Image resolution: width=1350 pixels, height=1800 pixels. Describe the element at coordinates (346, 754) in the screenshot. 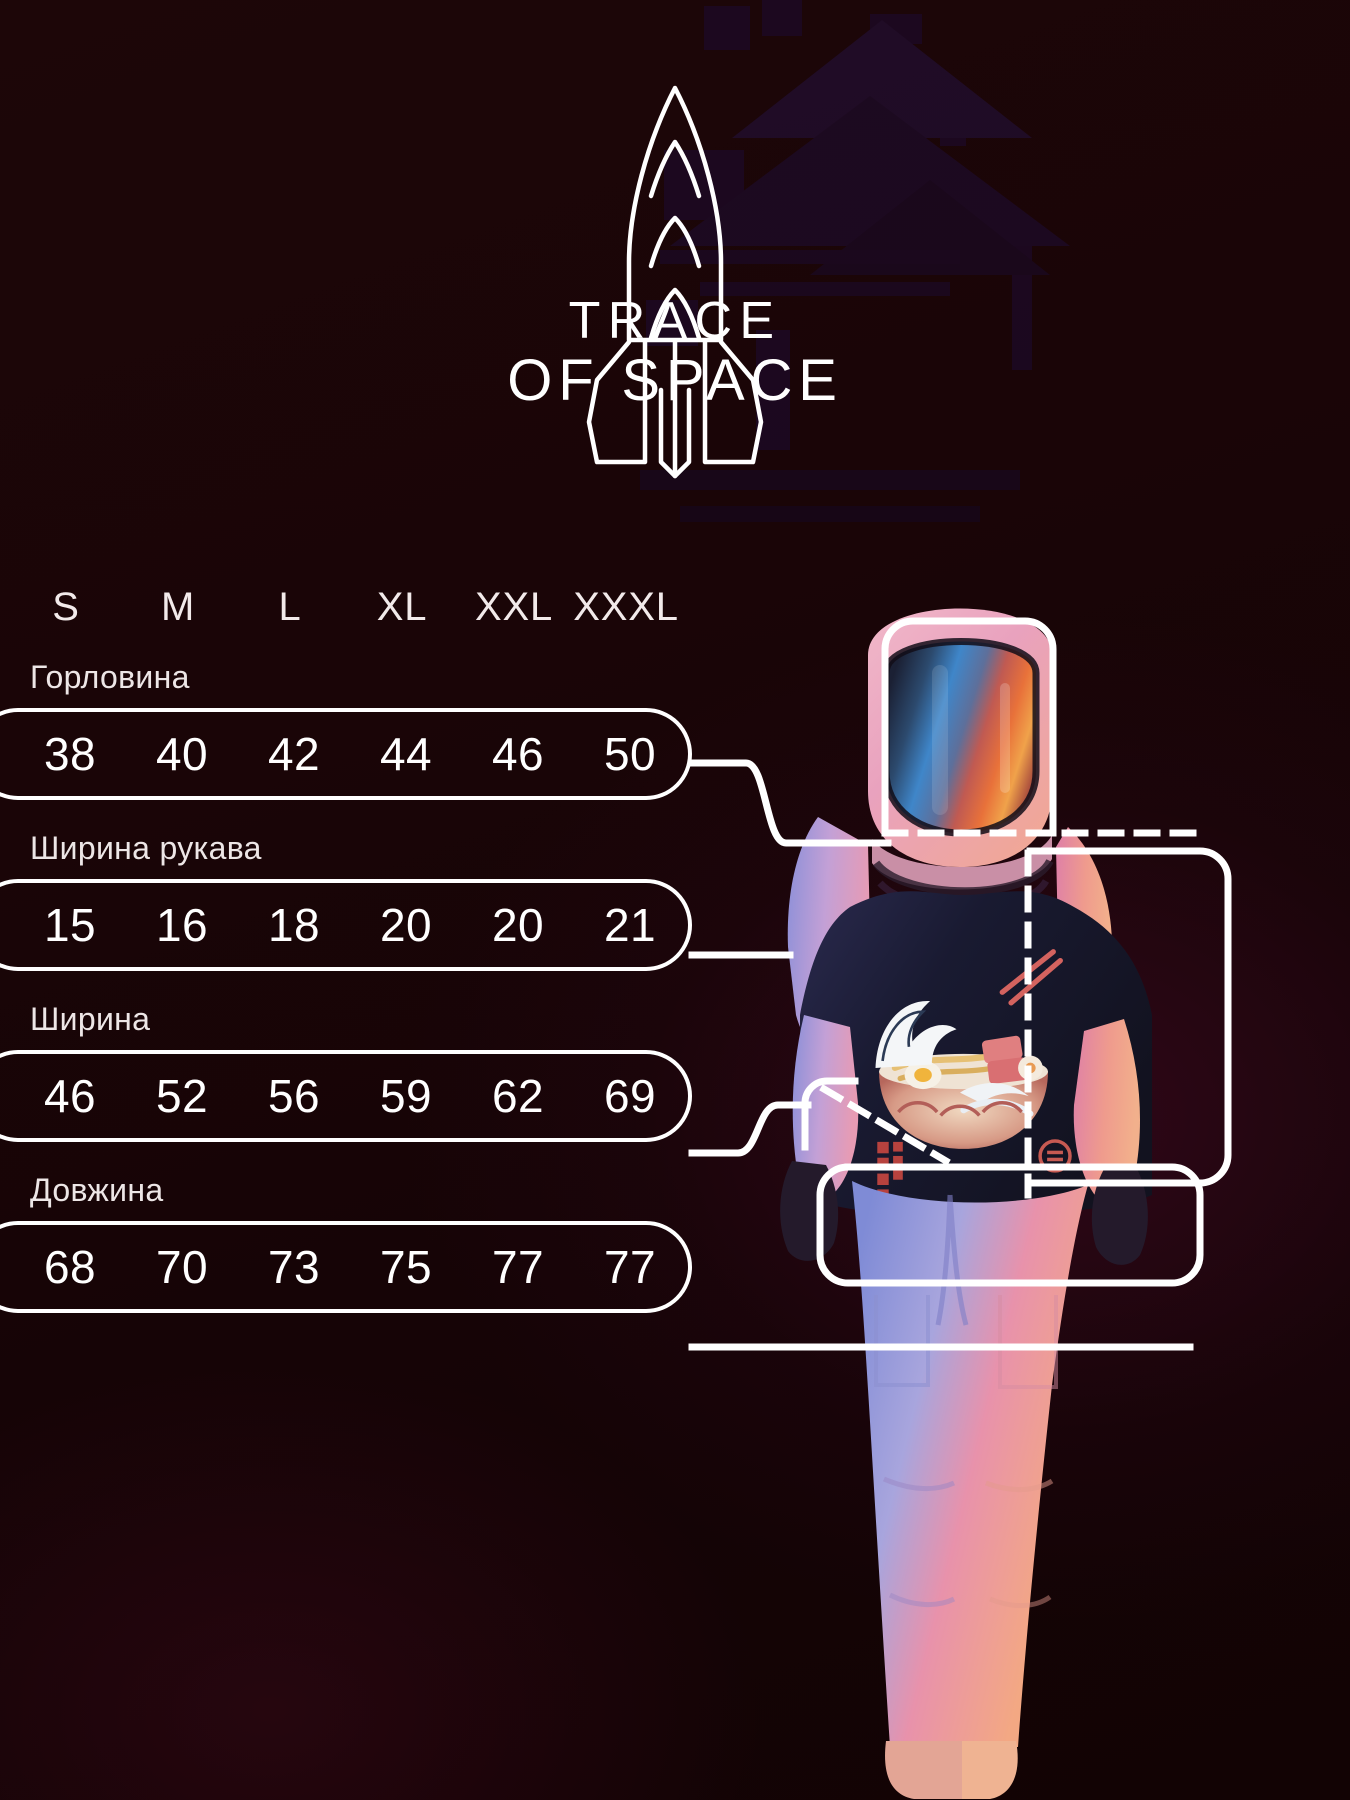

I see `values-pill-neck: 38 40 42 44 46 50` at that location.